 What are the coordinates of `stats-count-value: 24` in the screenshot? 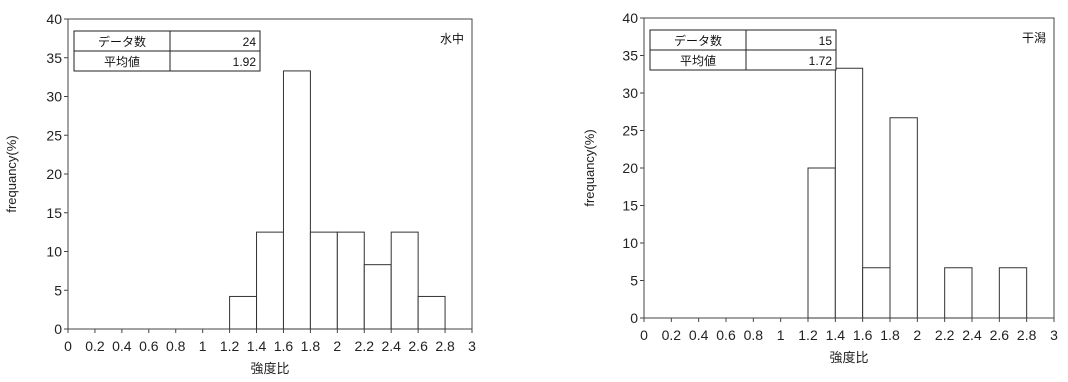 It's located at (250, 42).